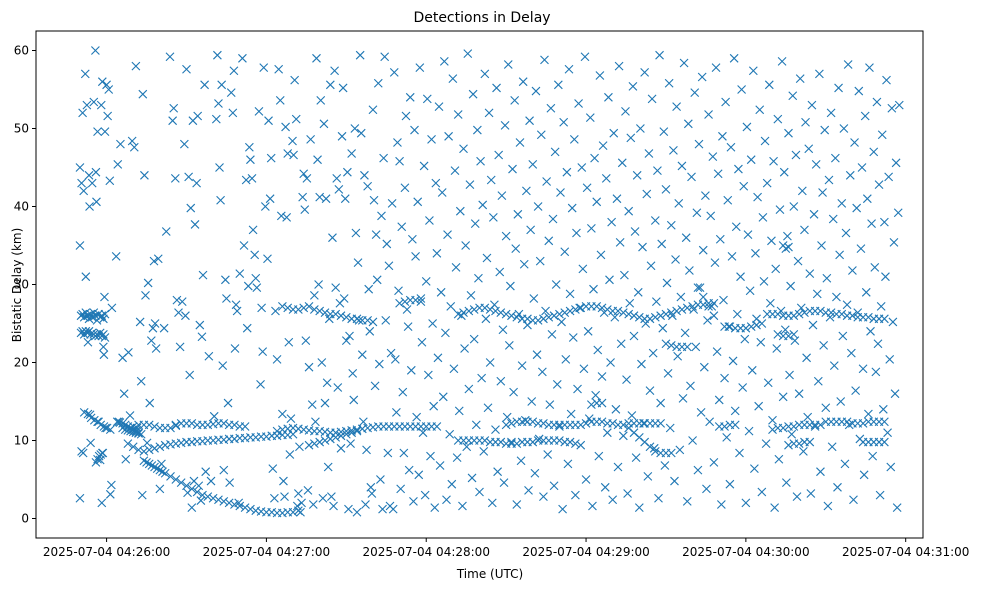 This screenshot has height=590, width=988. What do you see at coordinates (481, 18) in the screenshot?
I see `chart-title: Detections in Delay` at bounding box center [481, 18].